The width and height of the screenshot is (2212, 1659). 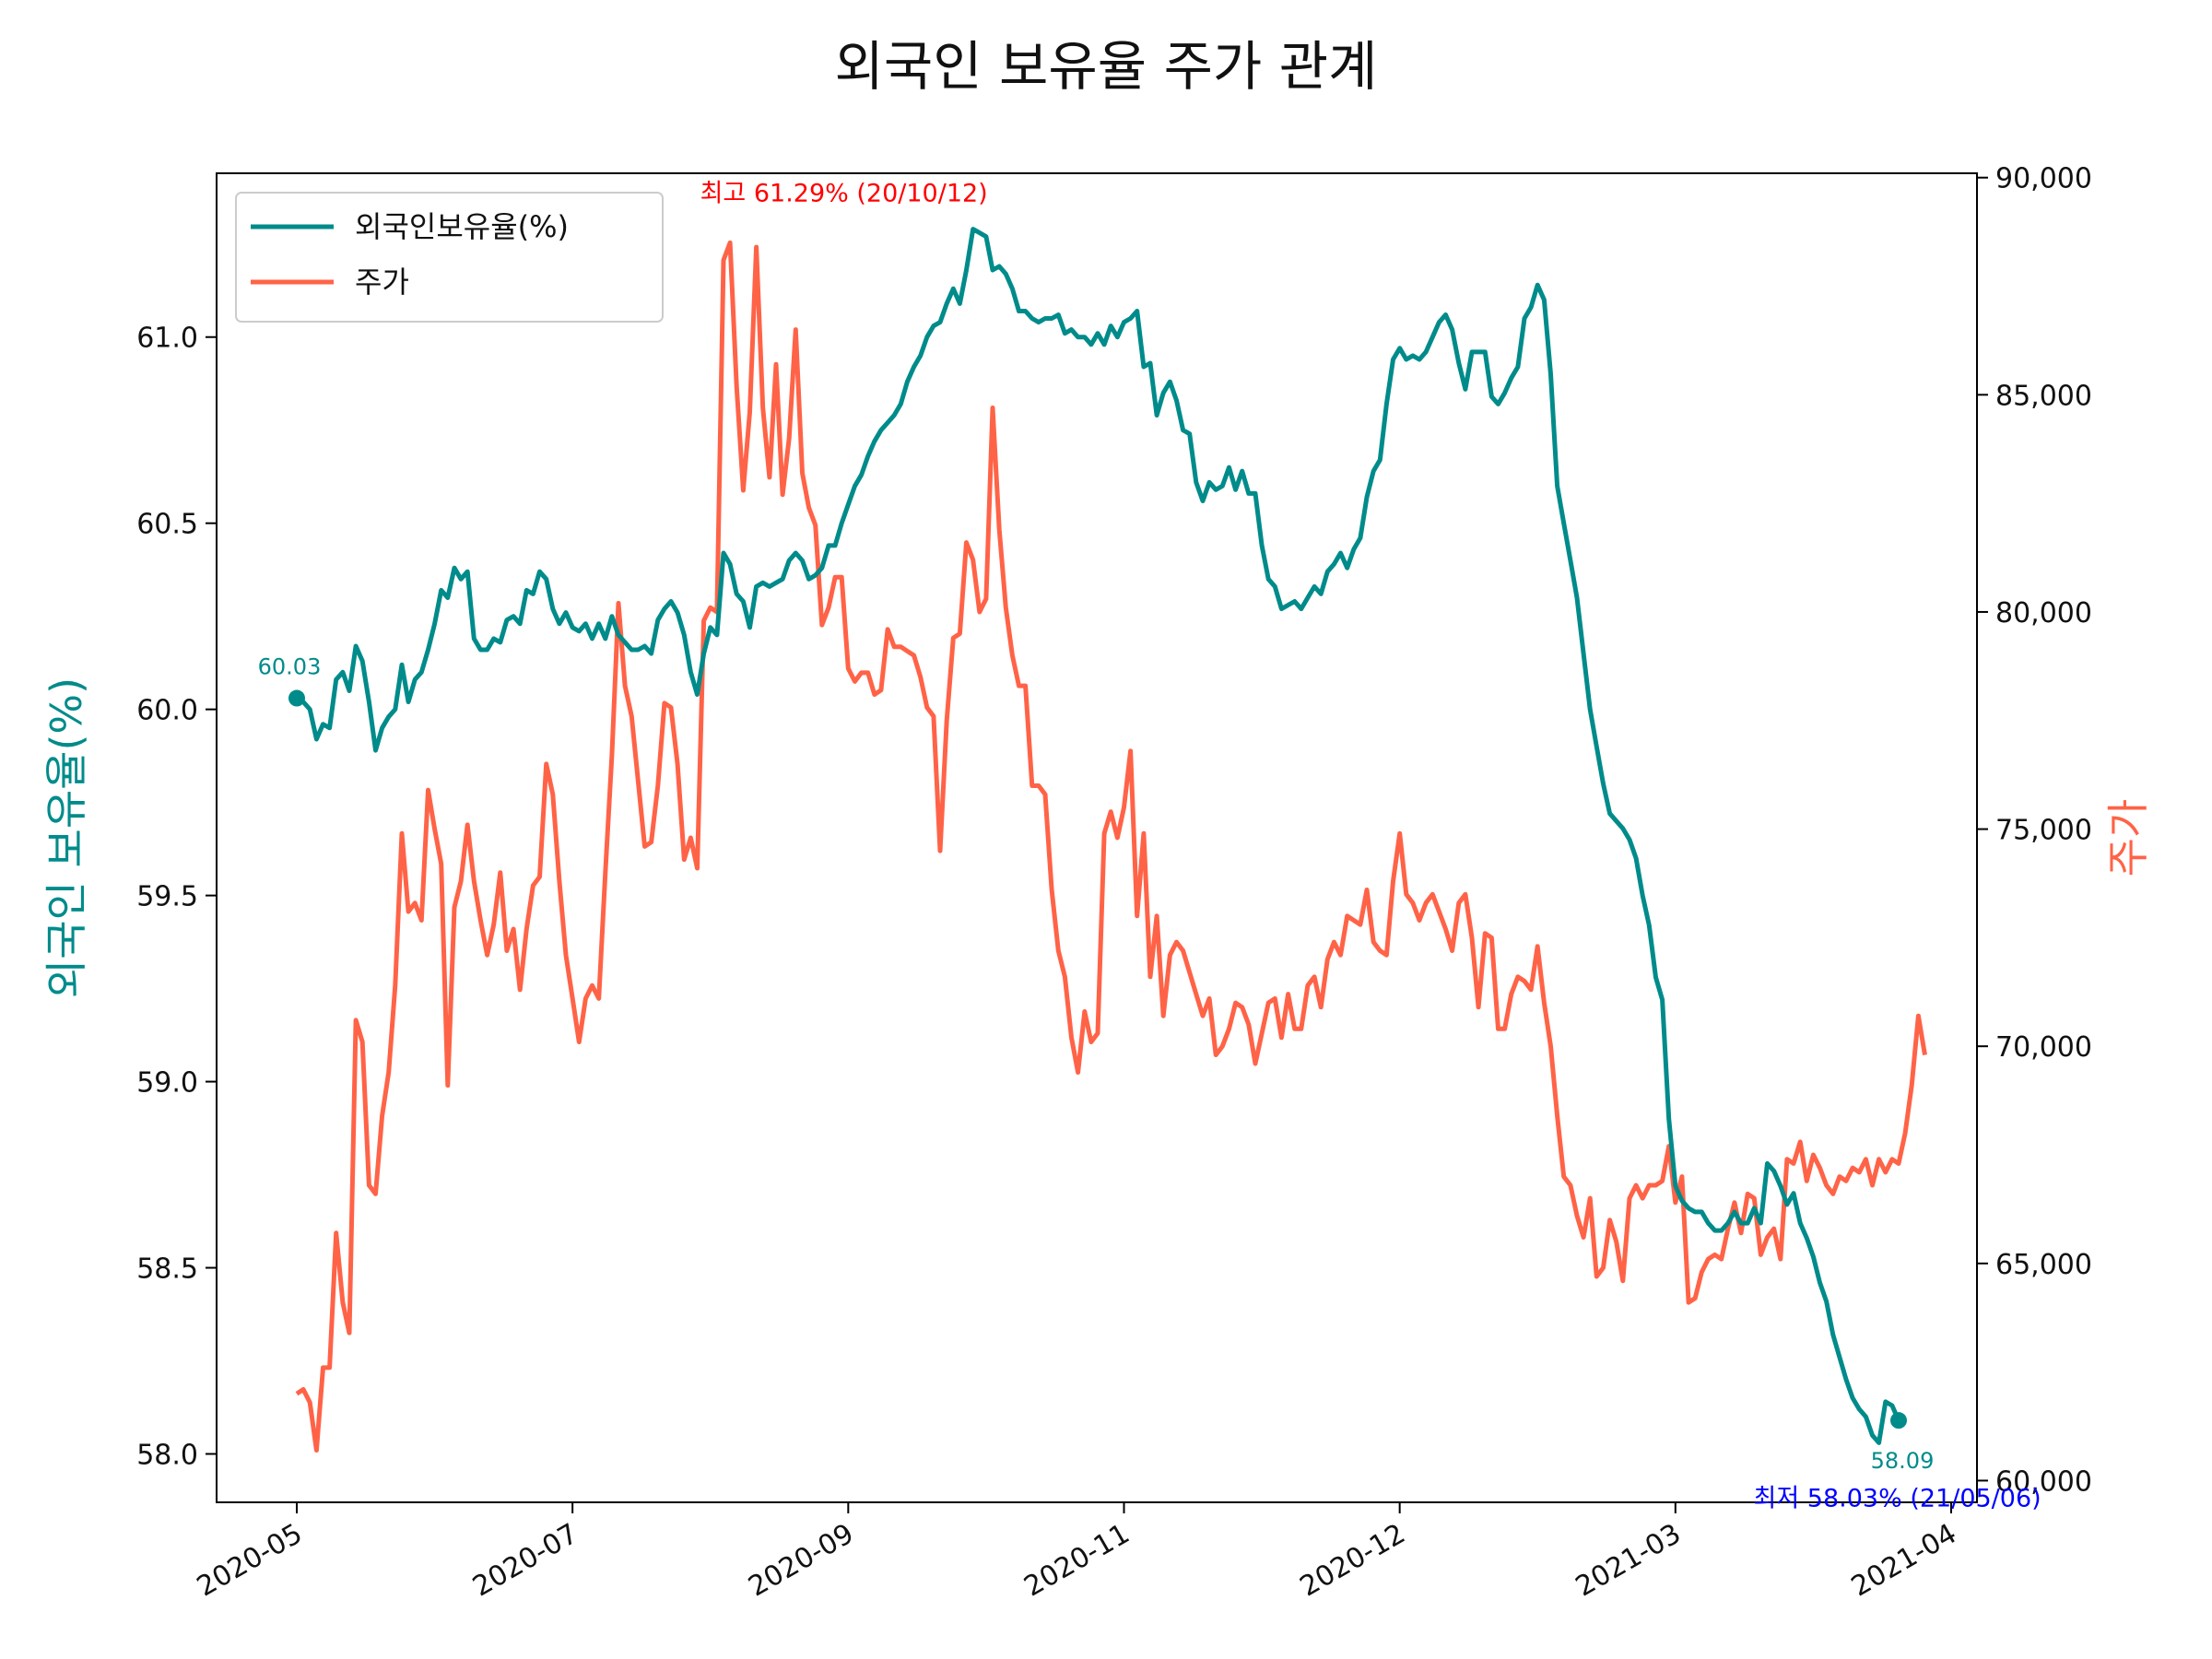 I want to click on left-y-tick-label: 60.0, so click(x=167, y=711).